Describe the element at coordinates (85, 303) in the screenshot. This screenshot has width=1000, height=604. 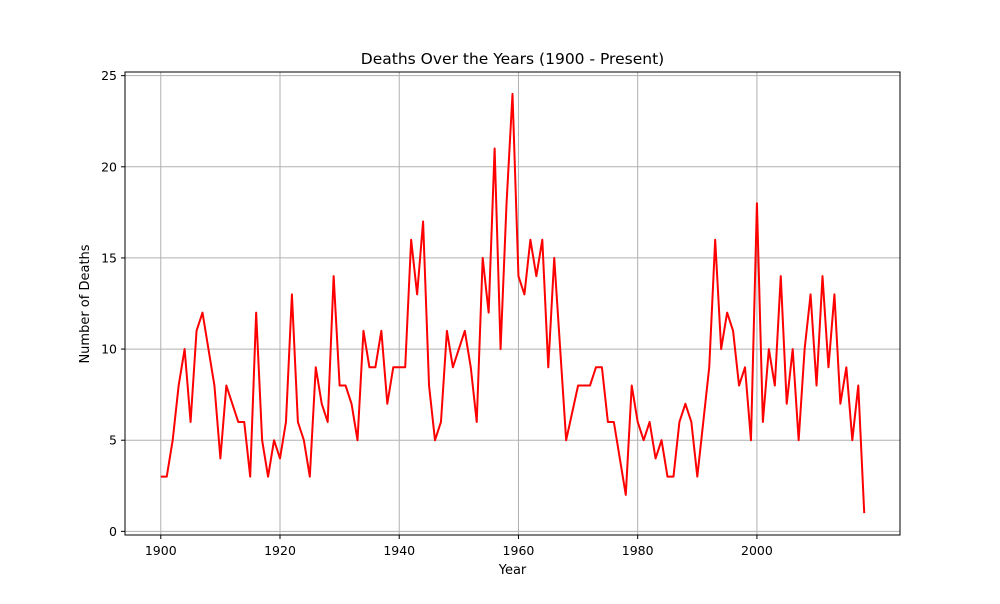
I see `y-axis-label: Number of Deaths` at that location.